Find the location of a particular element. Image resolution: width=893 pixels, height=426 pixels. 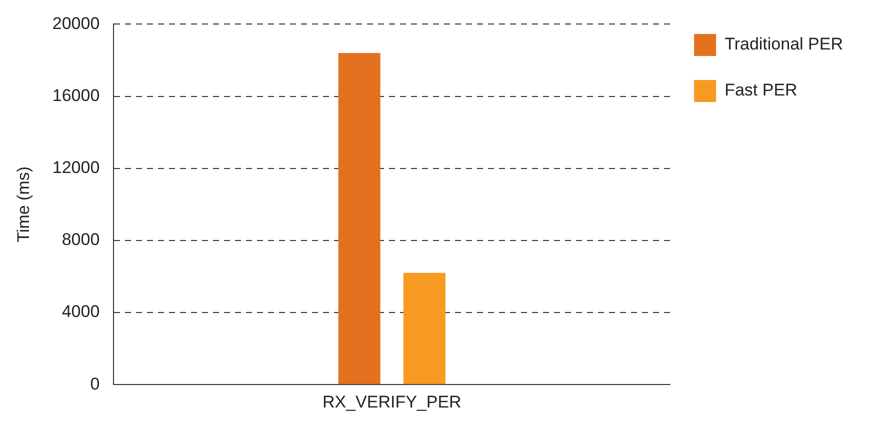

y-tick-label: 12000 is located at coordinates (76, 168).